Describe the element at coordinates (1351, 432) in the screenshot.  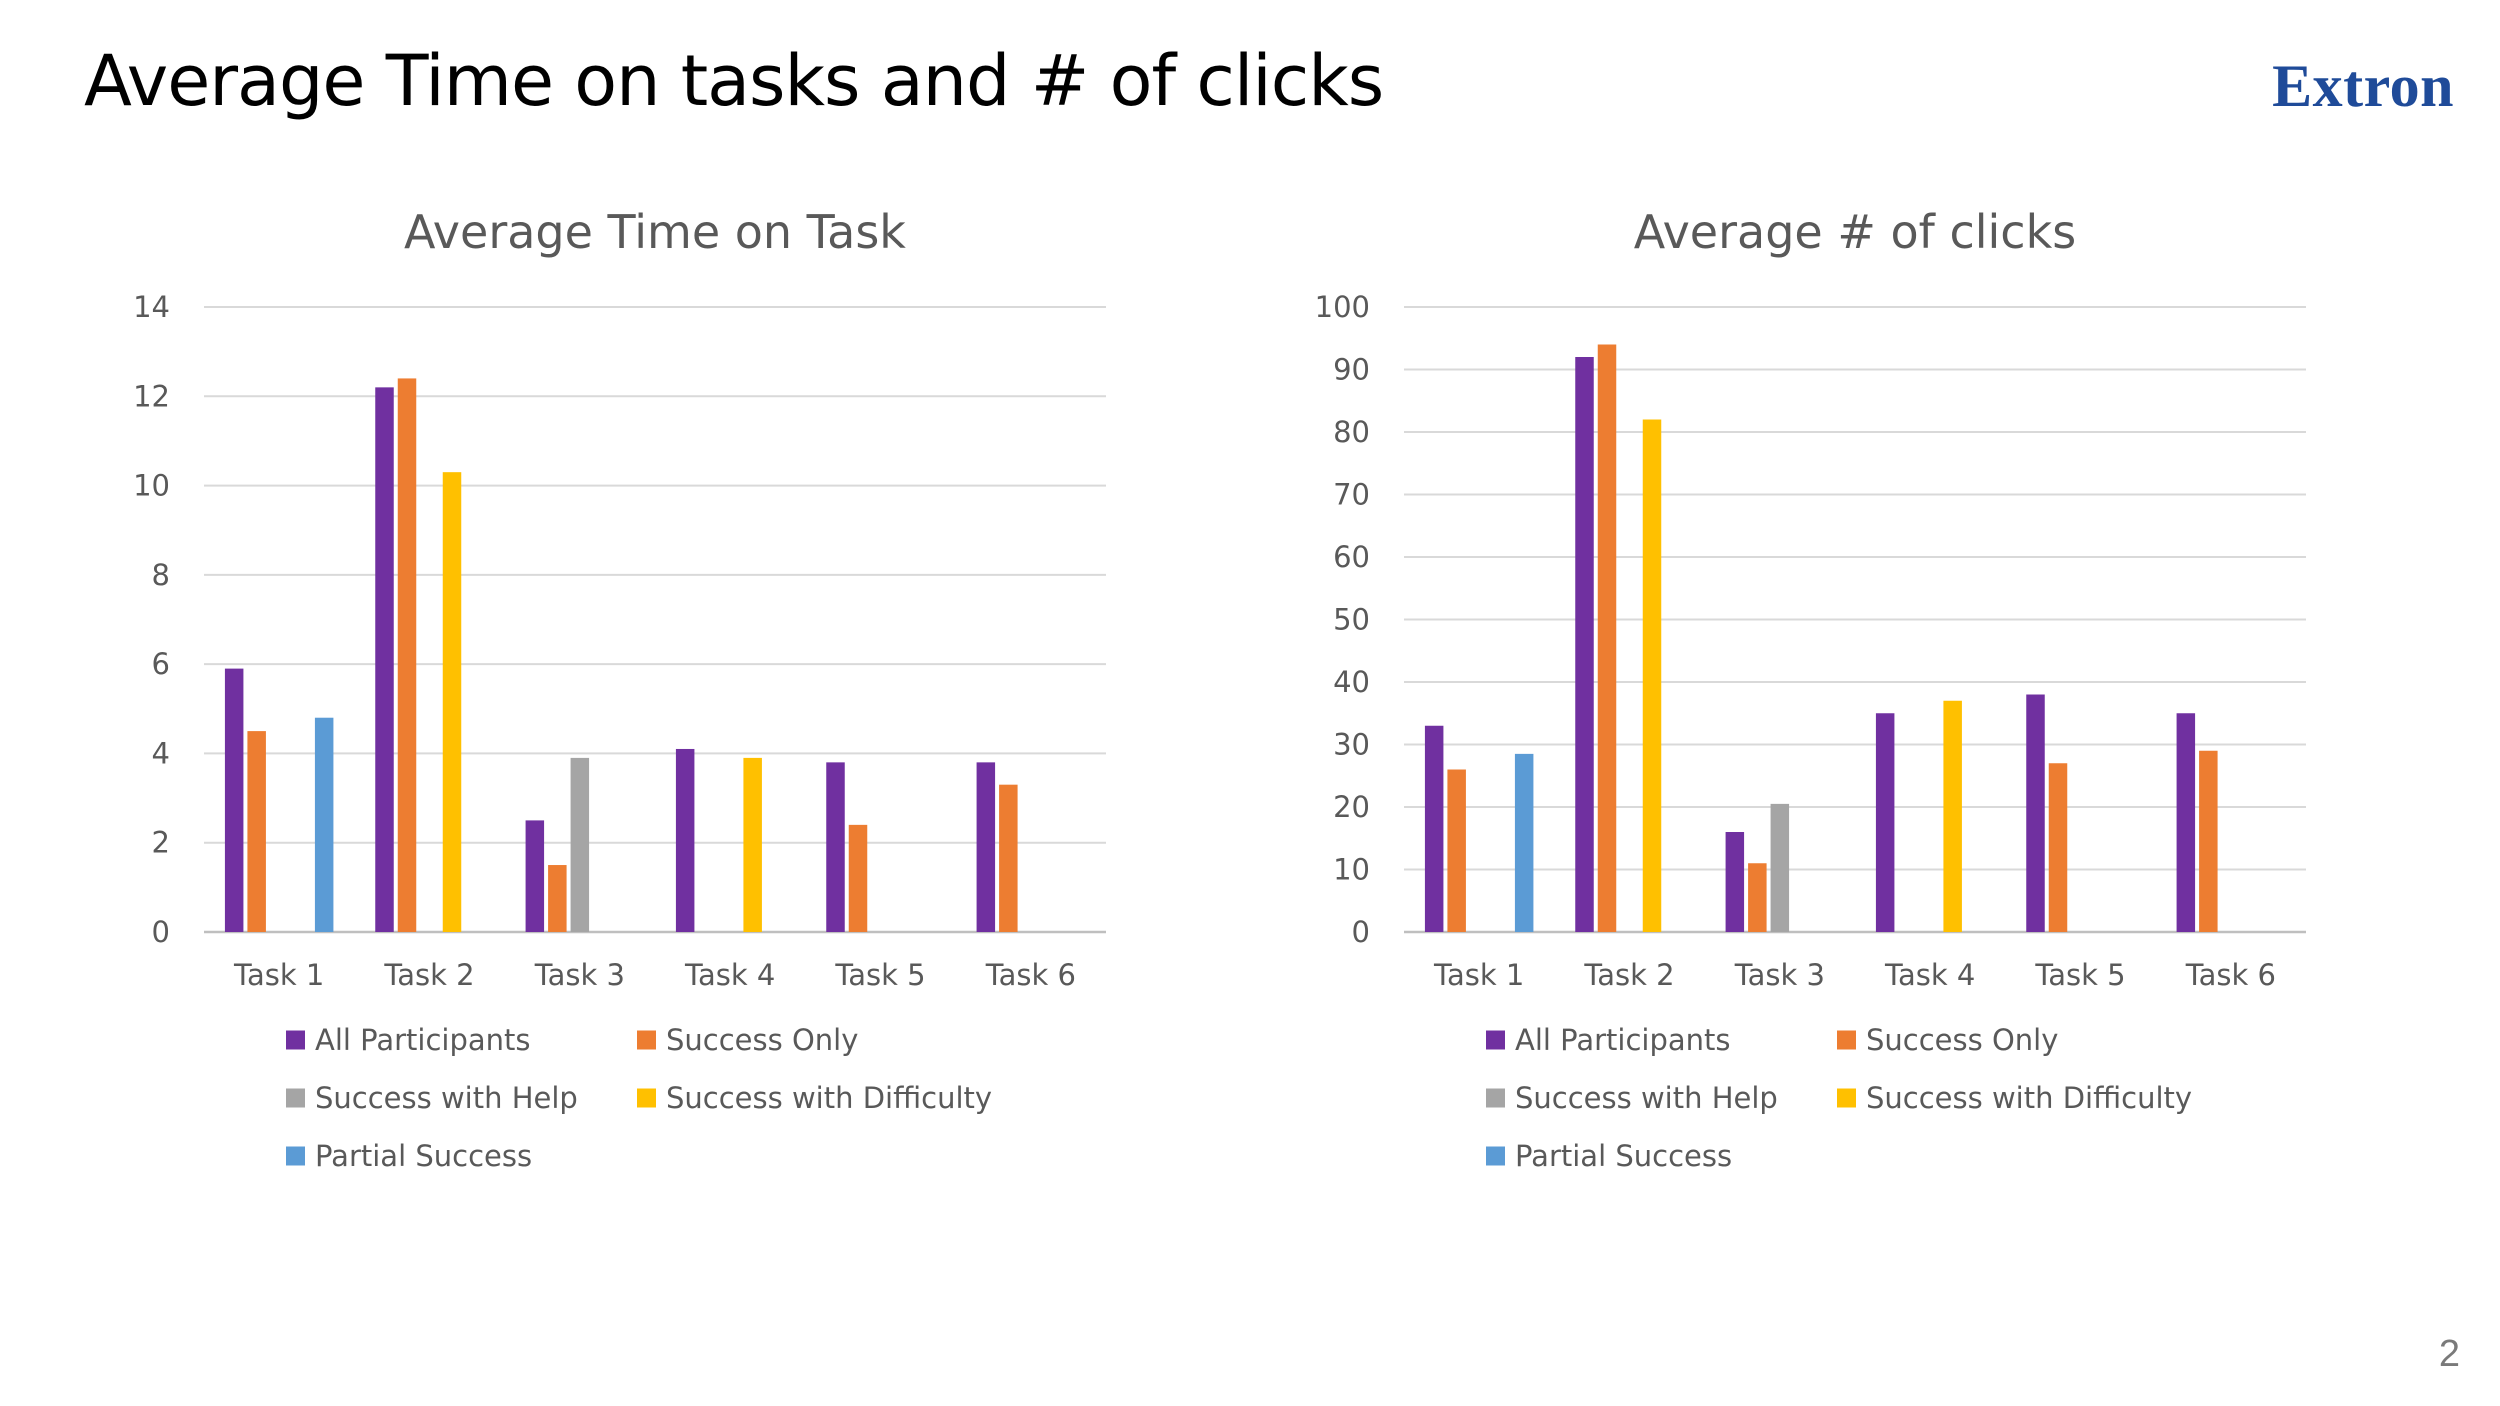
I see `y-tick-label: 80` at that location.